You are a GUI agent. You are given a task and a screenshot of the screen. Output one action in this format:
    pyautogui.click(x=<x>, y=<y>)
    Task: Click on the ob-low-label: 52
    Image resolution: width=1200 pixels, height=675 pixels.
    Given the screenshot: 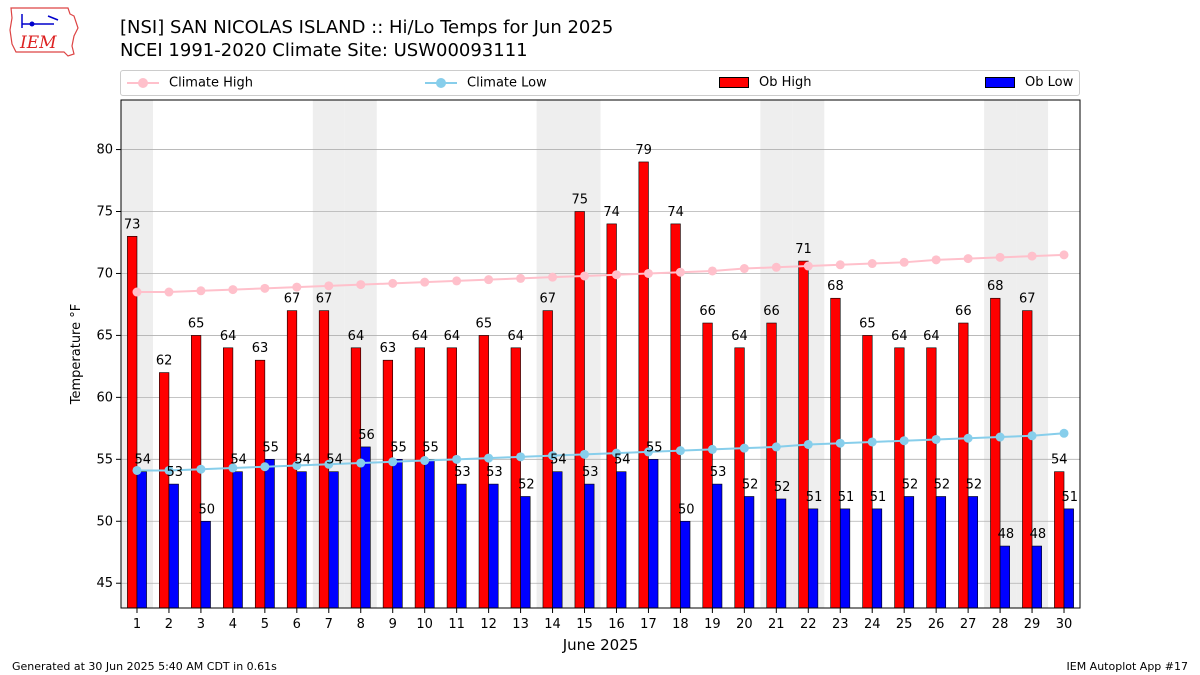 What is the action you would take?
    pyautogui.click(x=942, y=484)
    